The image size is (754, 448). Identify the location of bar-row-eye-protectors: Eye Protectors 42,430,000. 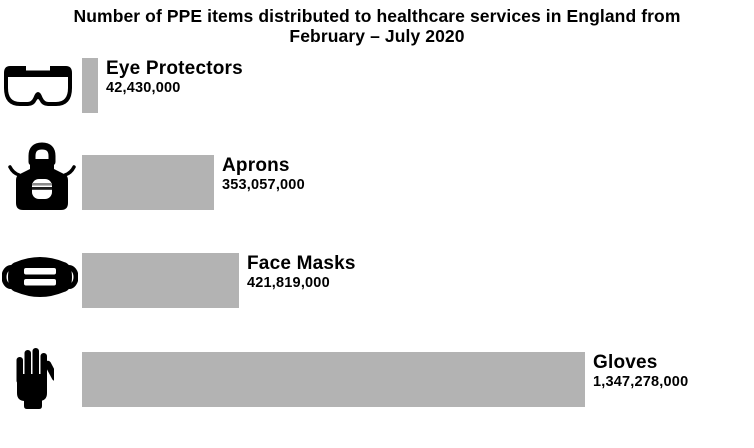
(162, 85).